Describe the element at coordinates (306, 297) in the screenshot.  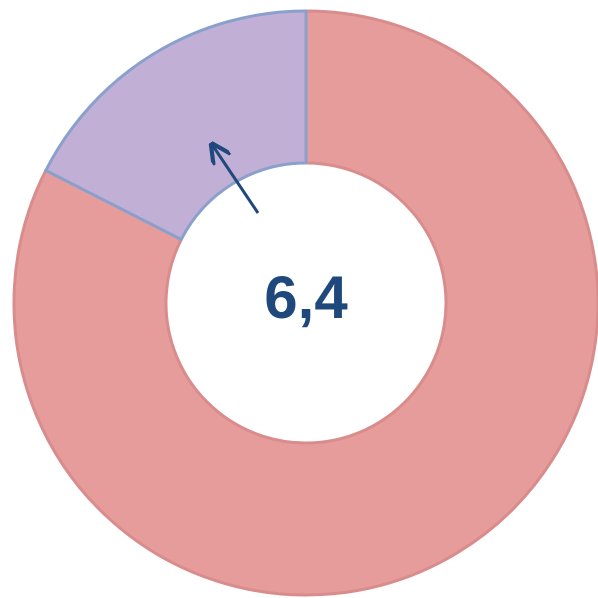
I see `center-label: 6,4` at that location.